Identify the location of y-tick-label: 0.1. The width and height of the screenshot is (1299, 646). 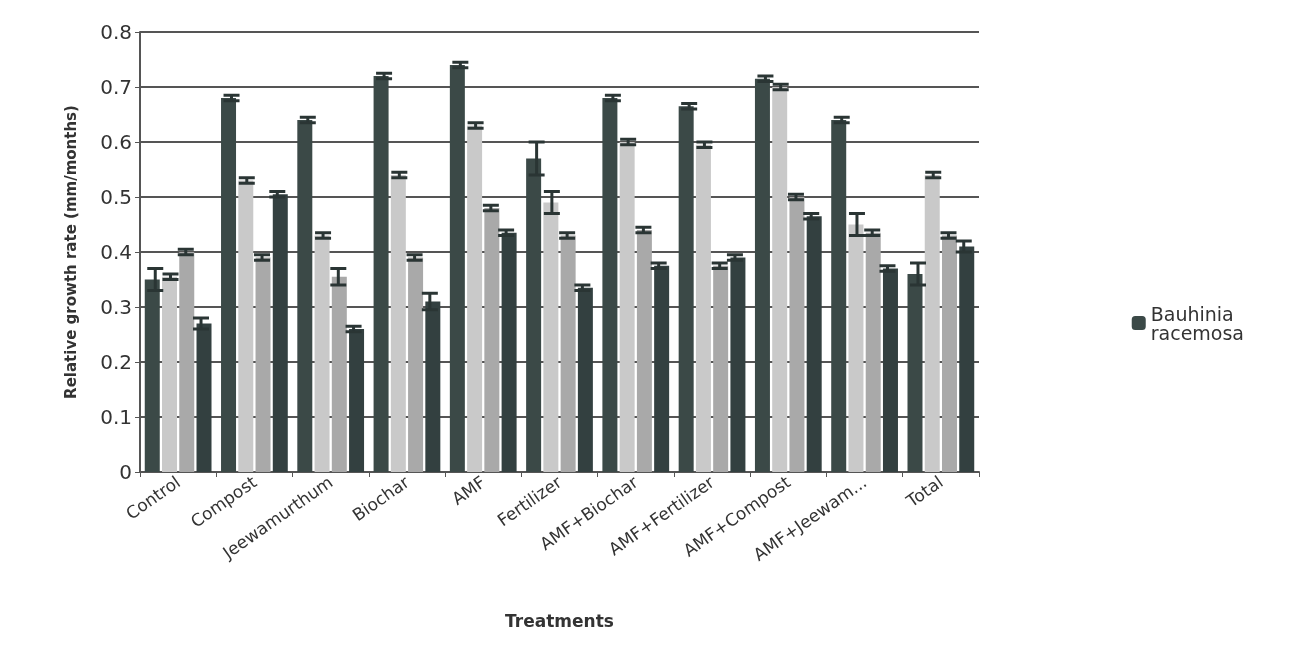
(116, 417).